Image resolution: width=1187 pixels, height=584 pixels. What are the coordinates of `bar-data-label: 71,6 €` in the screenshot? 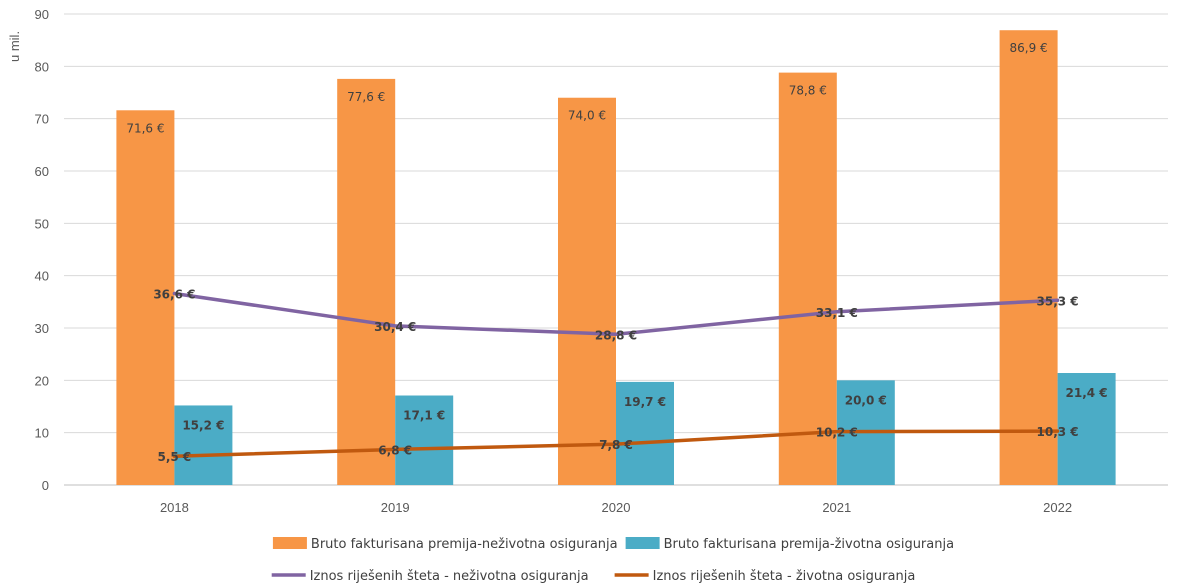 It's located at (145, 128).